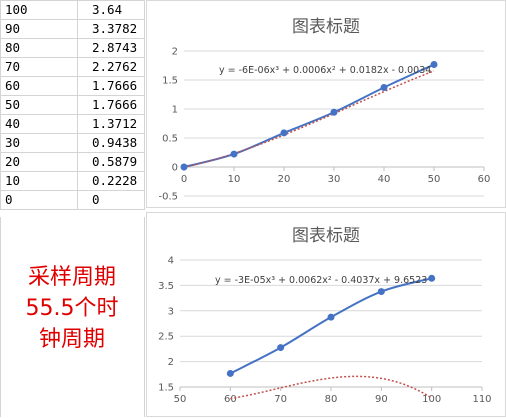 This screenshot has height=418, width=506. Describe the element at coordinates (234, 179) in the screenshot. I see `x-tick-label: 10` at that location.